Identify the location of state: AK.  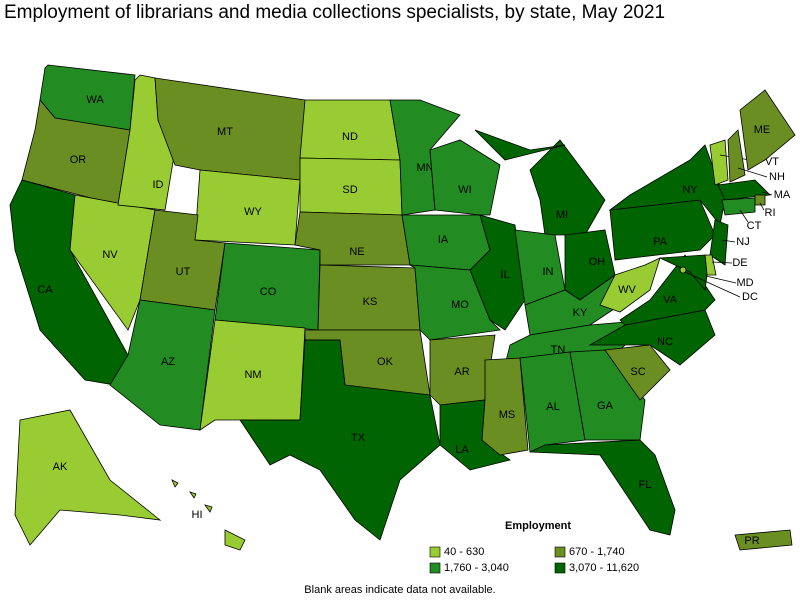
(88, 477).